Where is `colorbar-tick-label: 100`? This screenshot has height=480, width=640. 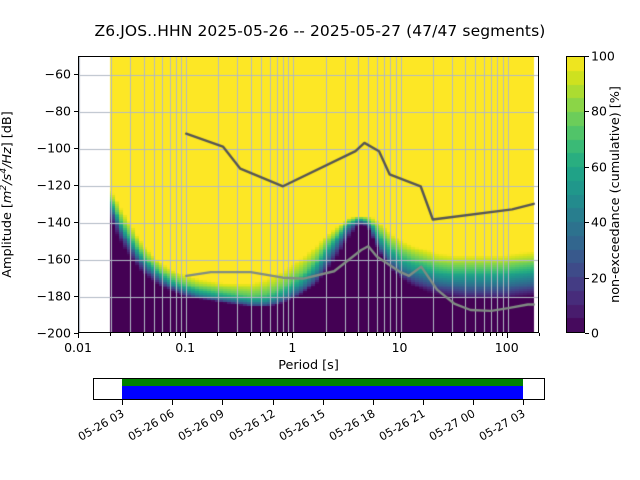
colorbar-tick-label: 100 is located at coordinates (603, 56).